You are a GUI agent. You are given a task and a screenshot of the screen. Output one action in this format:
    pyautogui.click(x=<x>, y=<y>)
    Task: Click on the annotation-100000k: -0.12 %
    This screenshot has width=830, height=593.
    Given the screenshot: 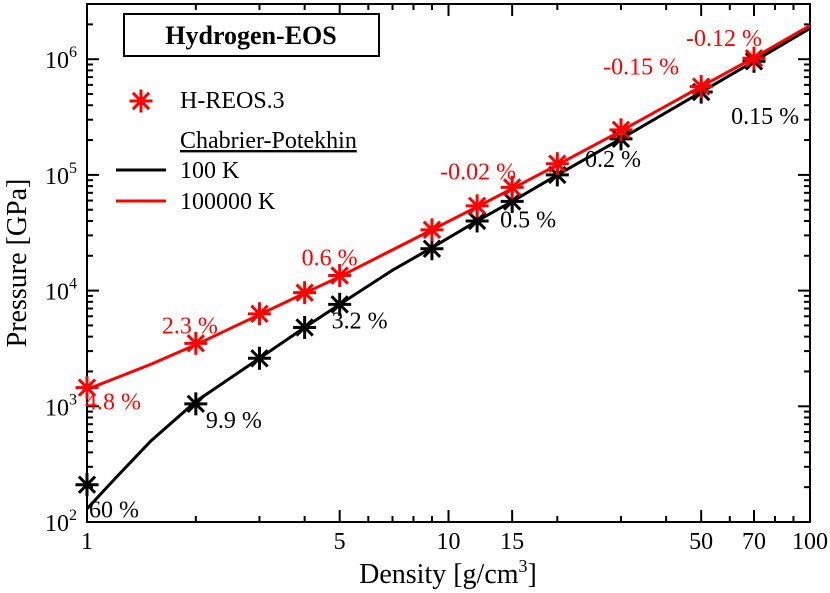 What is the action you would take?
    pyautogui.click(x=724, y=39)
    